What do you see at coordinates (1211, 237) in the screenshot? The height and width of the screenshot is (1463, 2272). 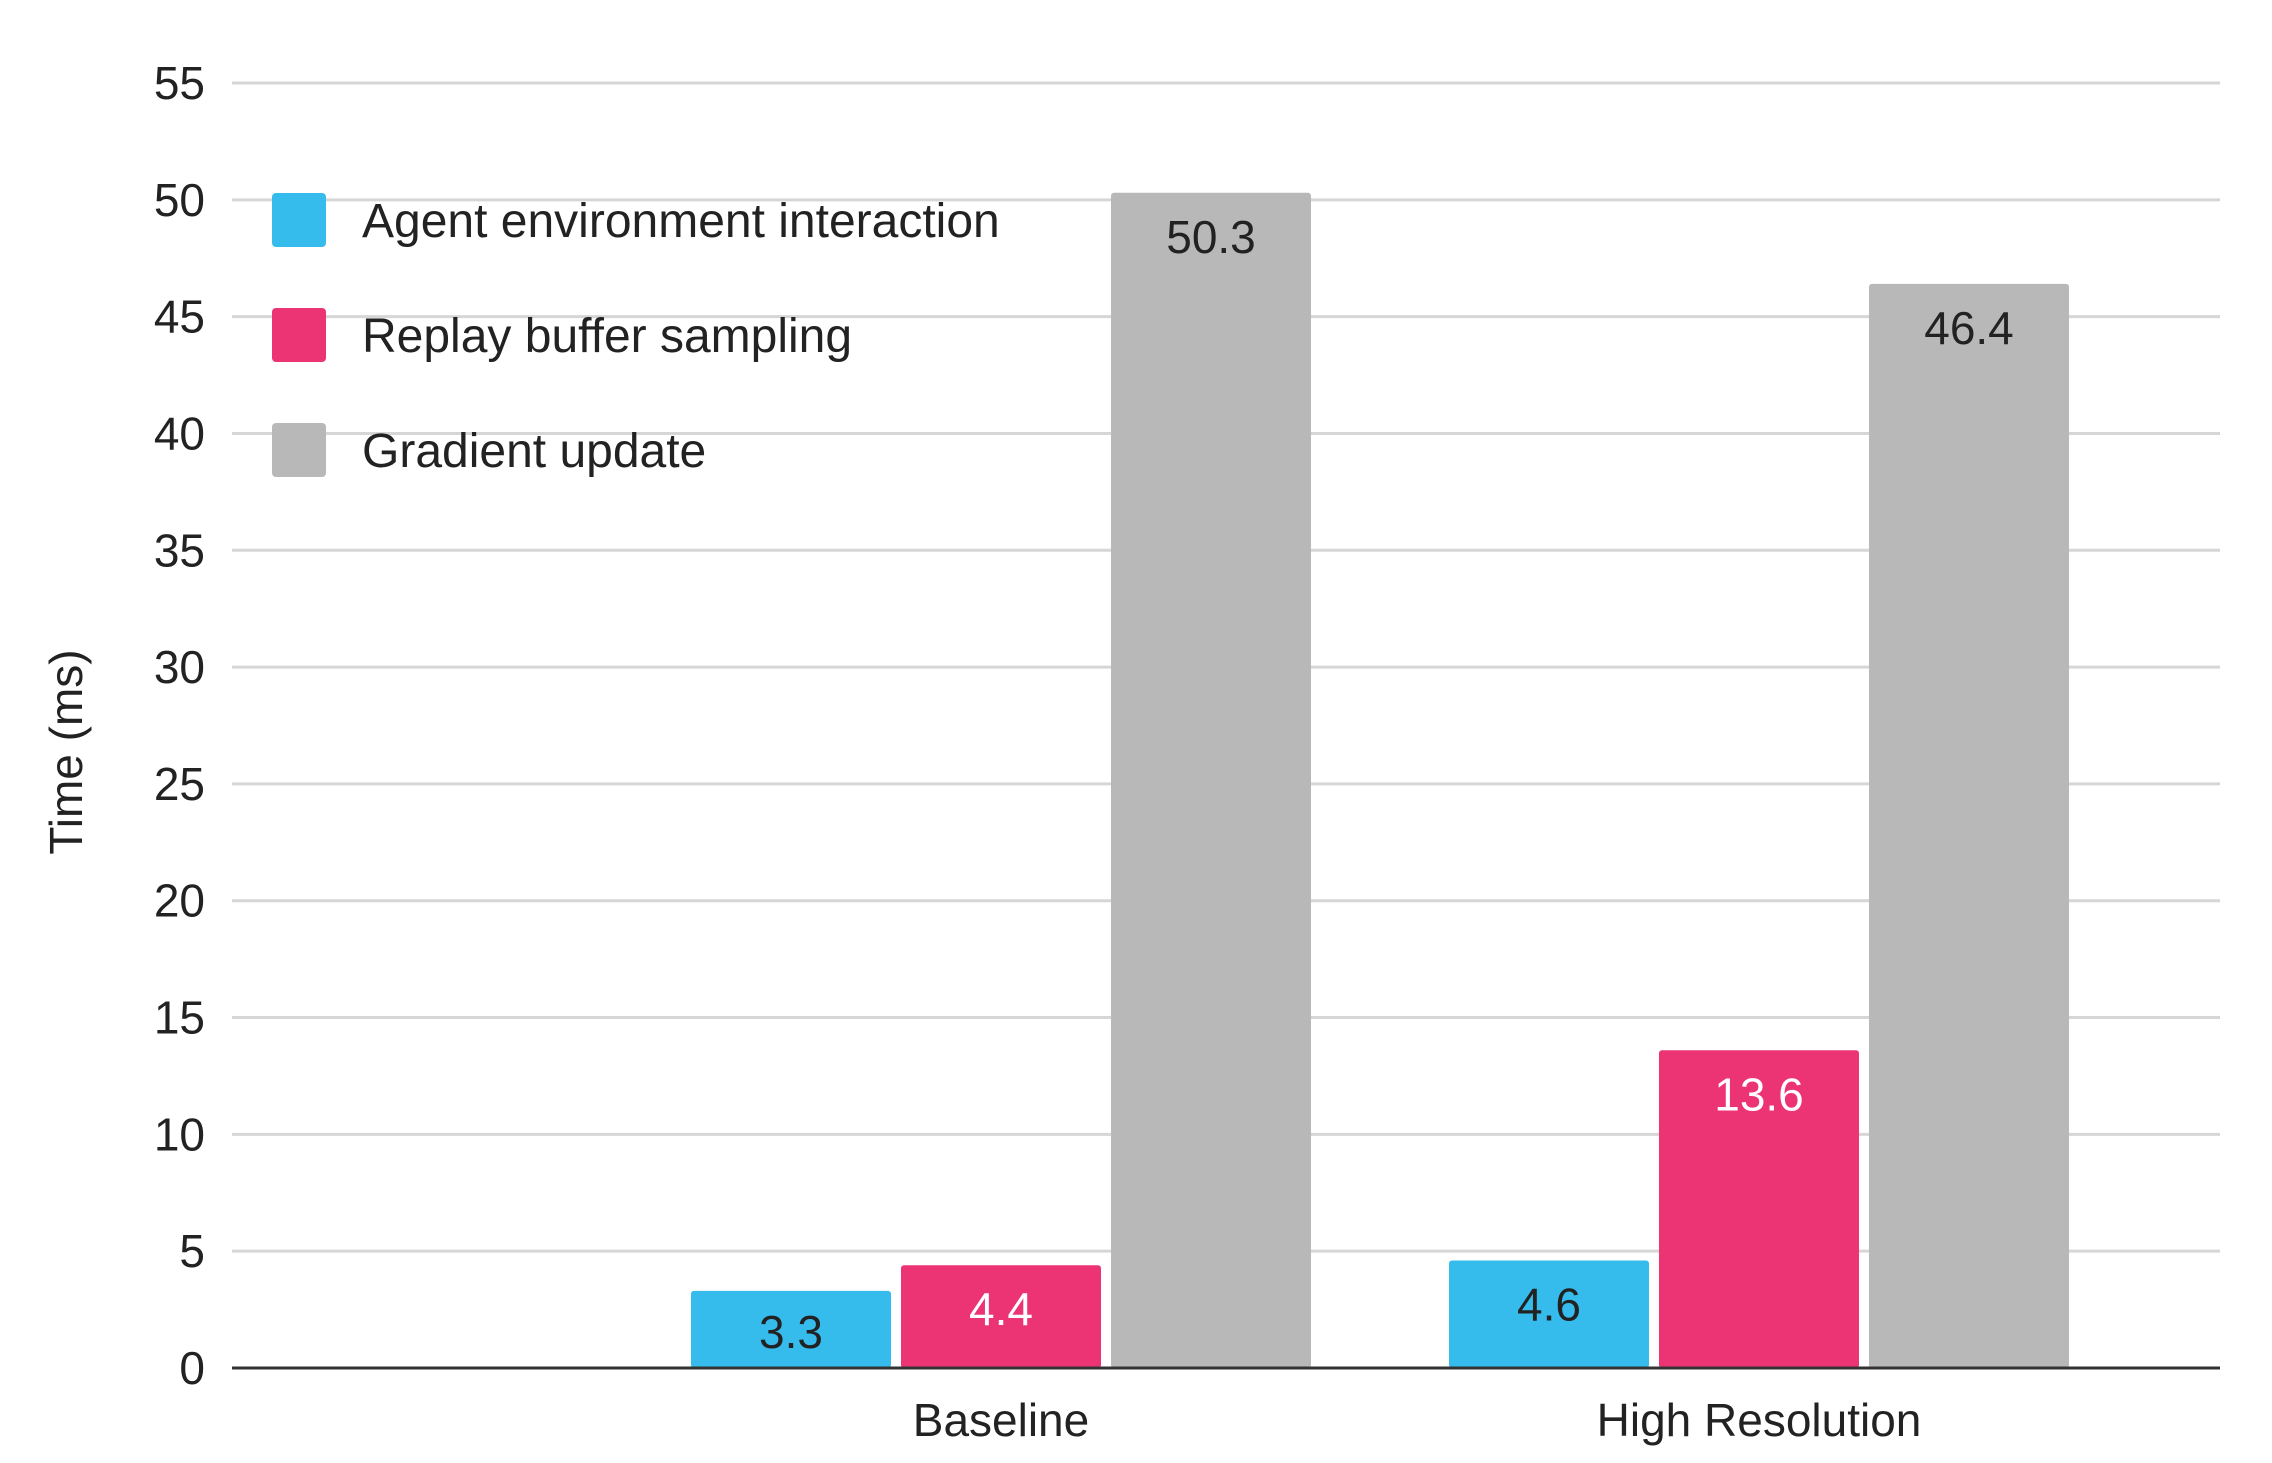 I see `data-label: 50.3` at bounding box center [1211, 237].